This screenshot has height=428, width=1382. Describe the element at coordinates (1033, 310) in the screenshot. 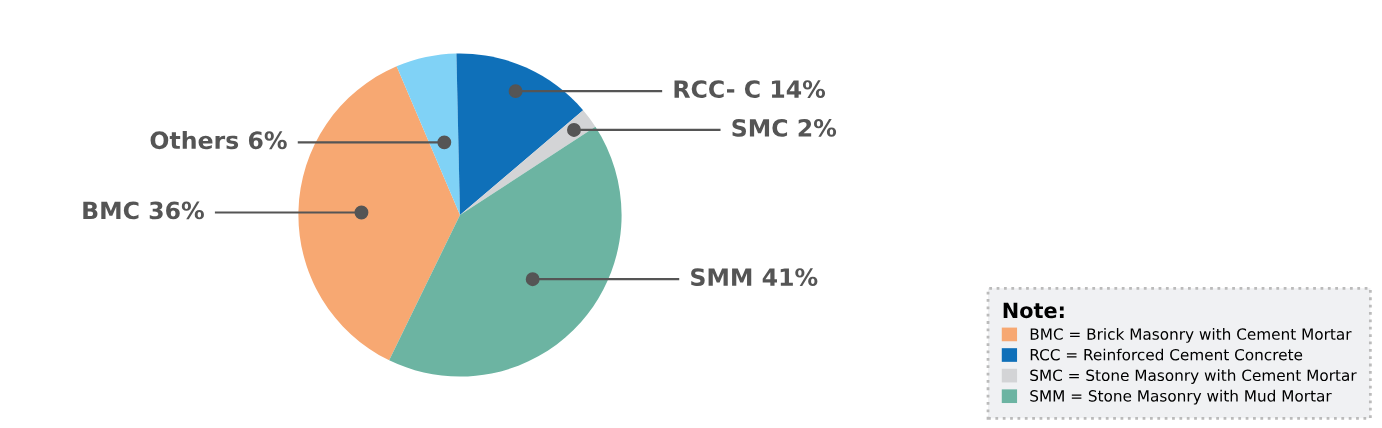

I see `legend-title: Note:` at that location.